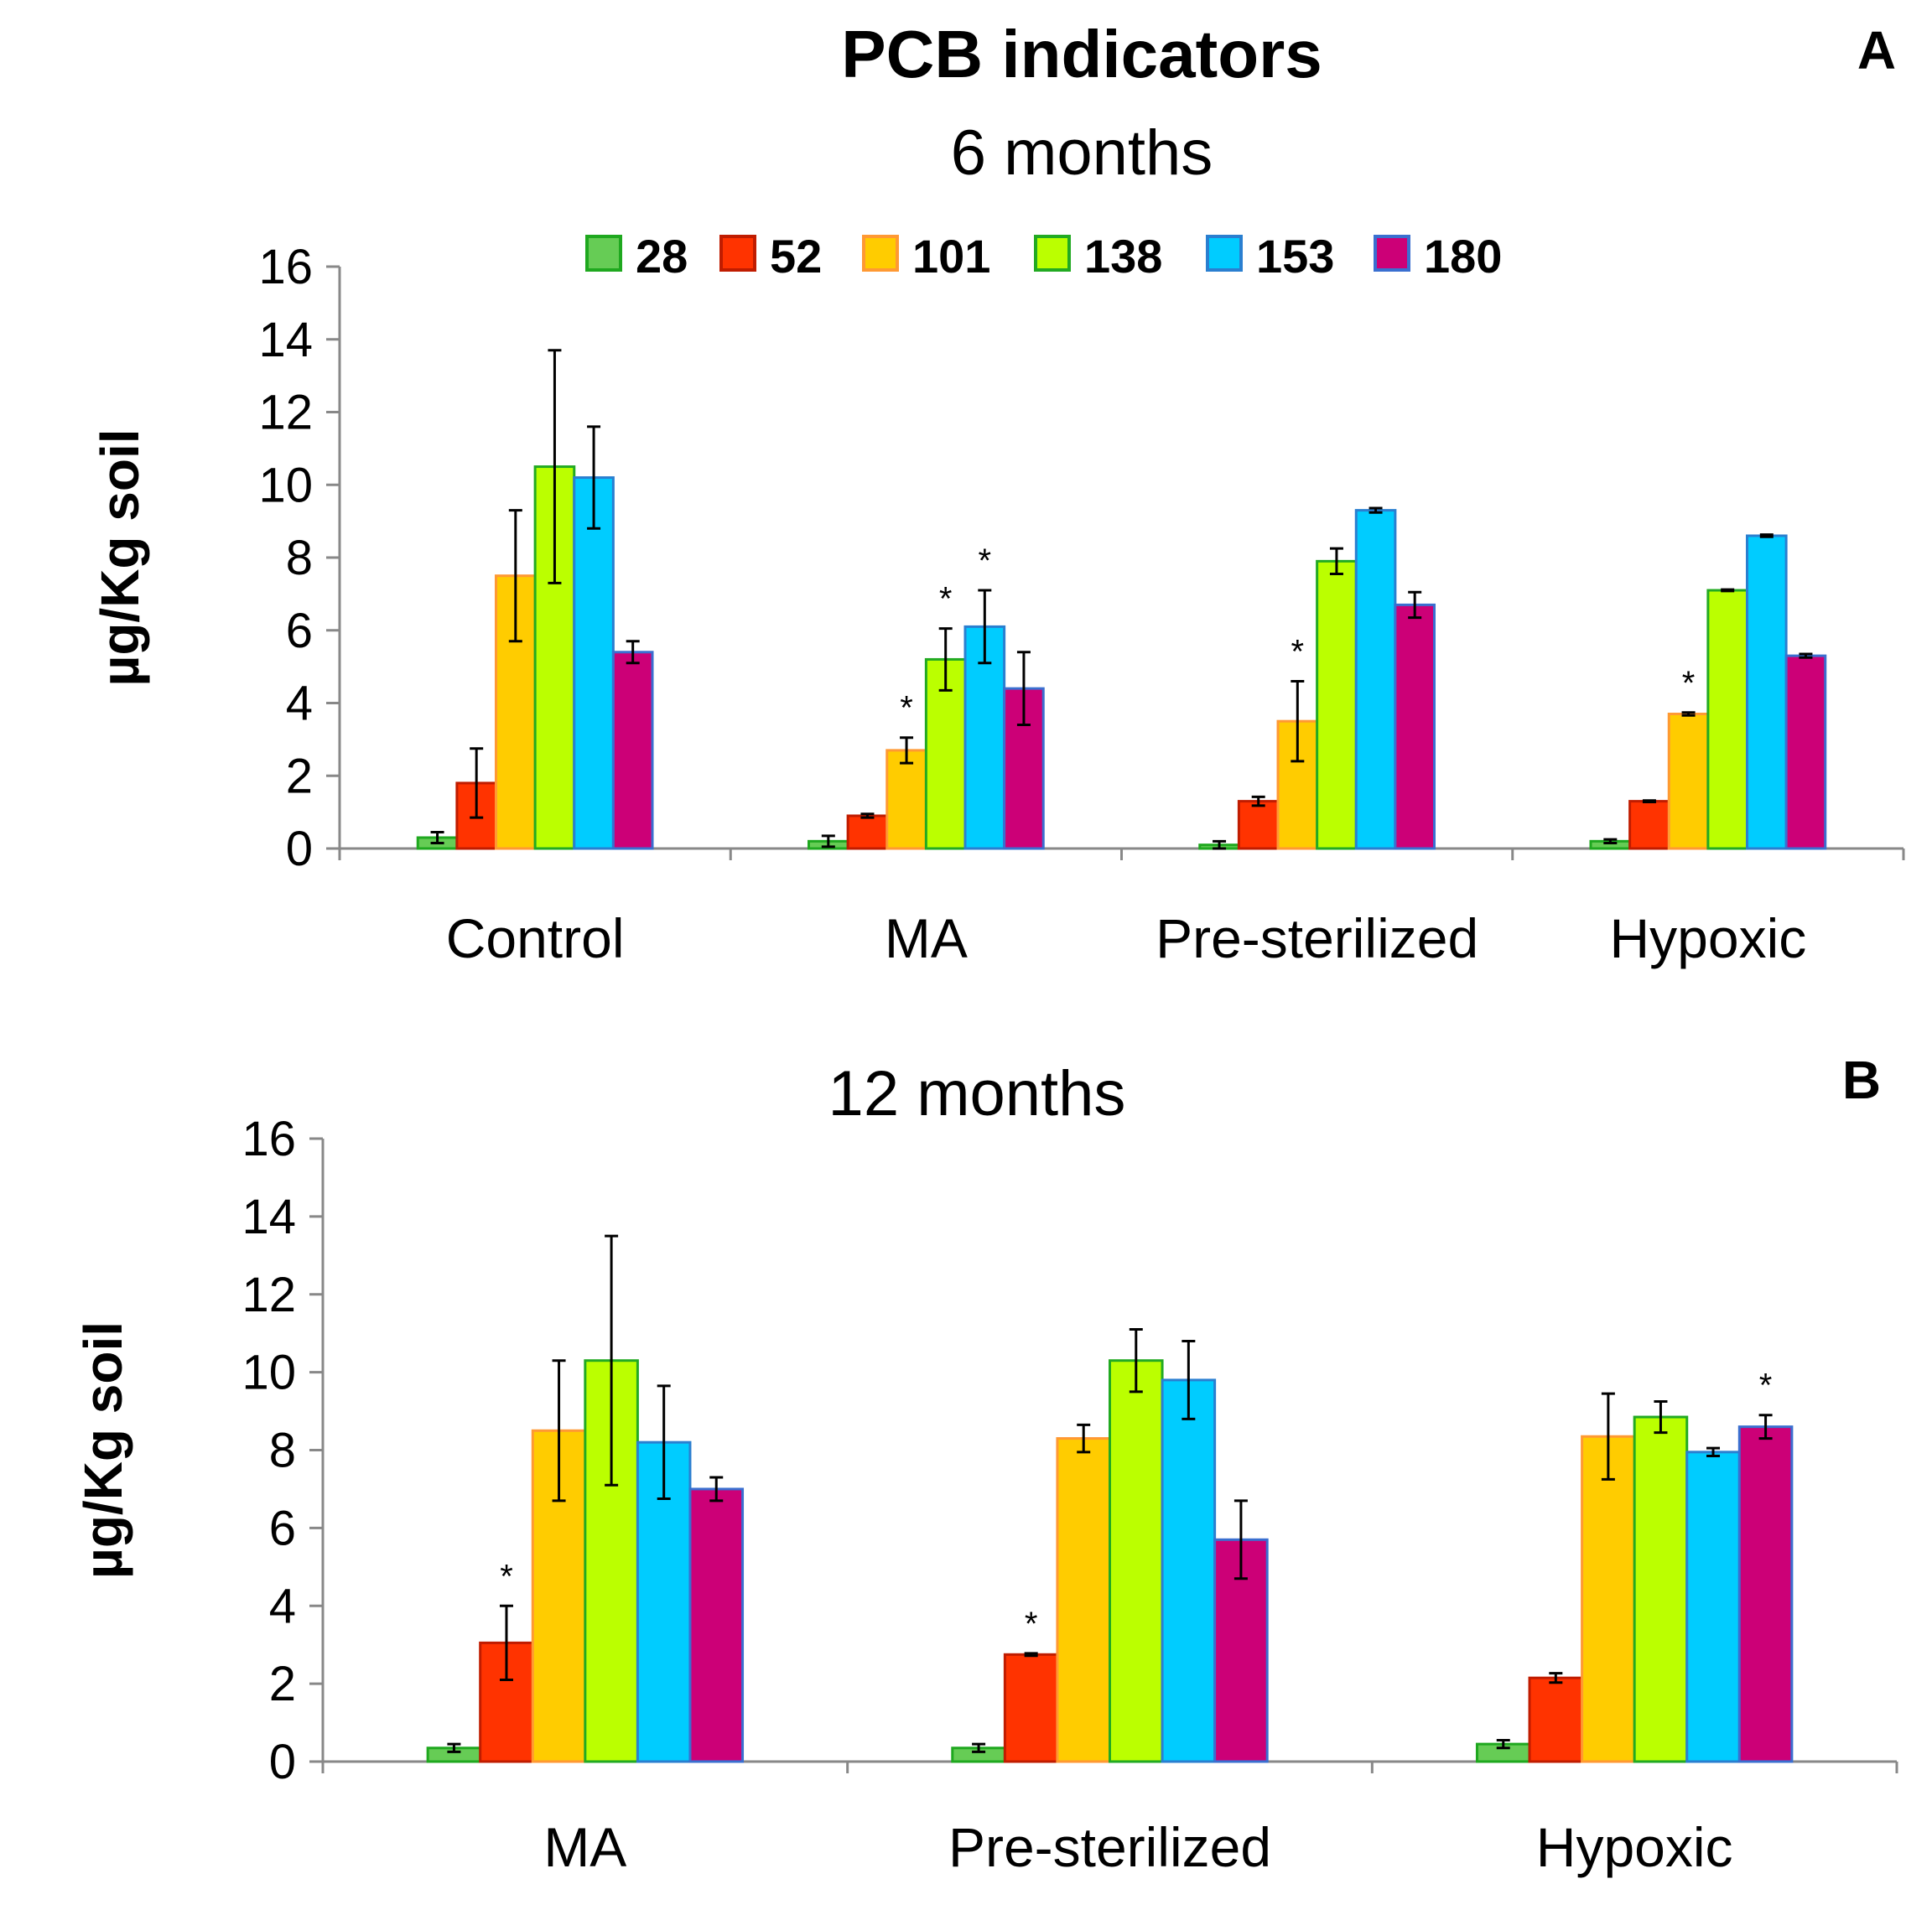 Image resolution: width=1932 pixels, height=1910 pixels. I want to click on panel-b-y-tick-label: 2, so click(282, 1684).